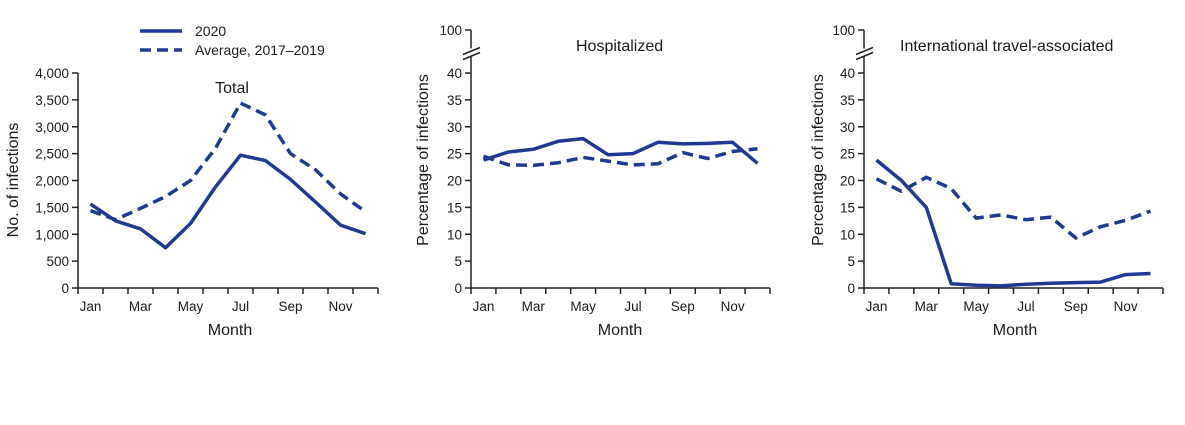  I want to click on panel-title: Total, so click(232, 88).